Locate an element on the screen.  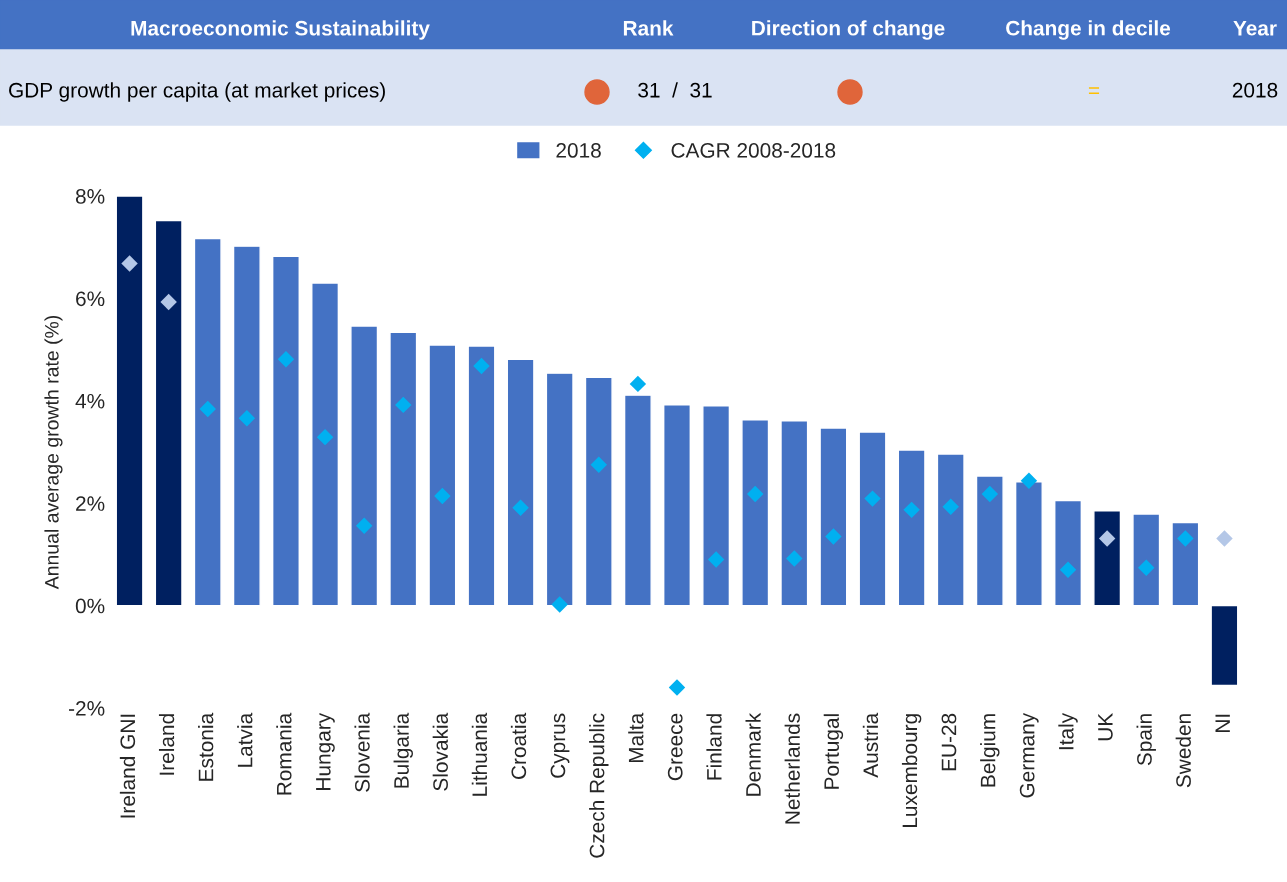
x-tick-label: Spain is located at coordinates (1146, 740).